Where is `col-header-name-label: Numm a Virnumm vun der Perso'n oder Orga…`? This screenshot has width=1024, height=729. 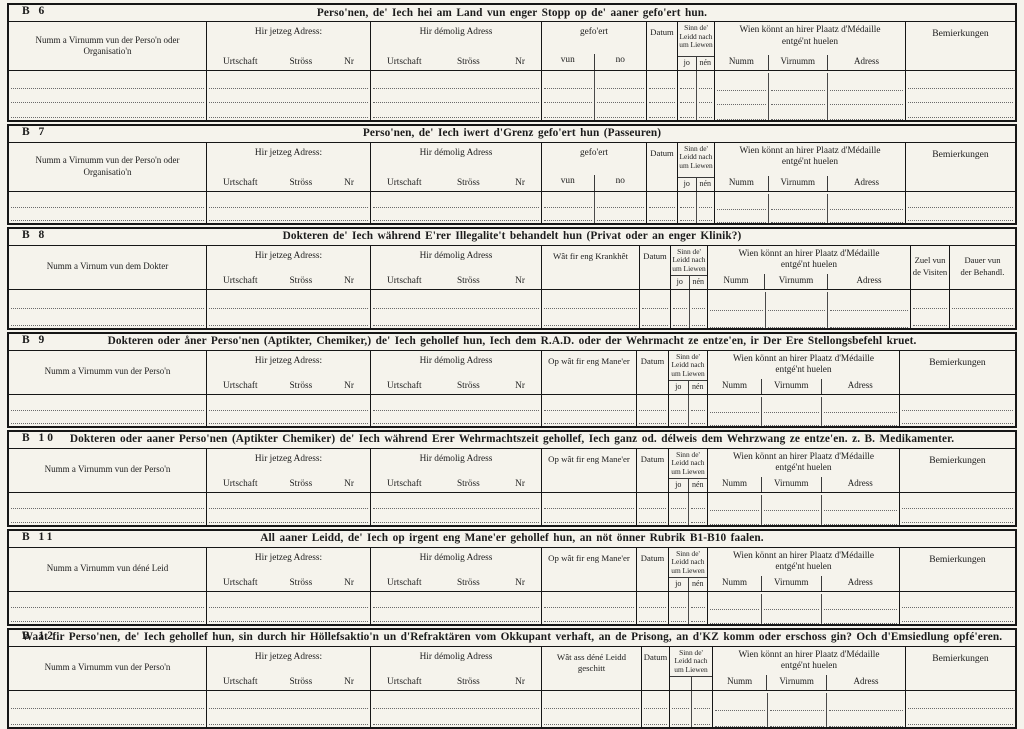 col-header-name-label: Numm a Virnumm vun der Perso'n oder Orga… is located at coordinates (107, 166).